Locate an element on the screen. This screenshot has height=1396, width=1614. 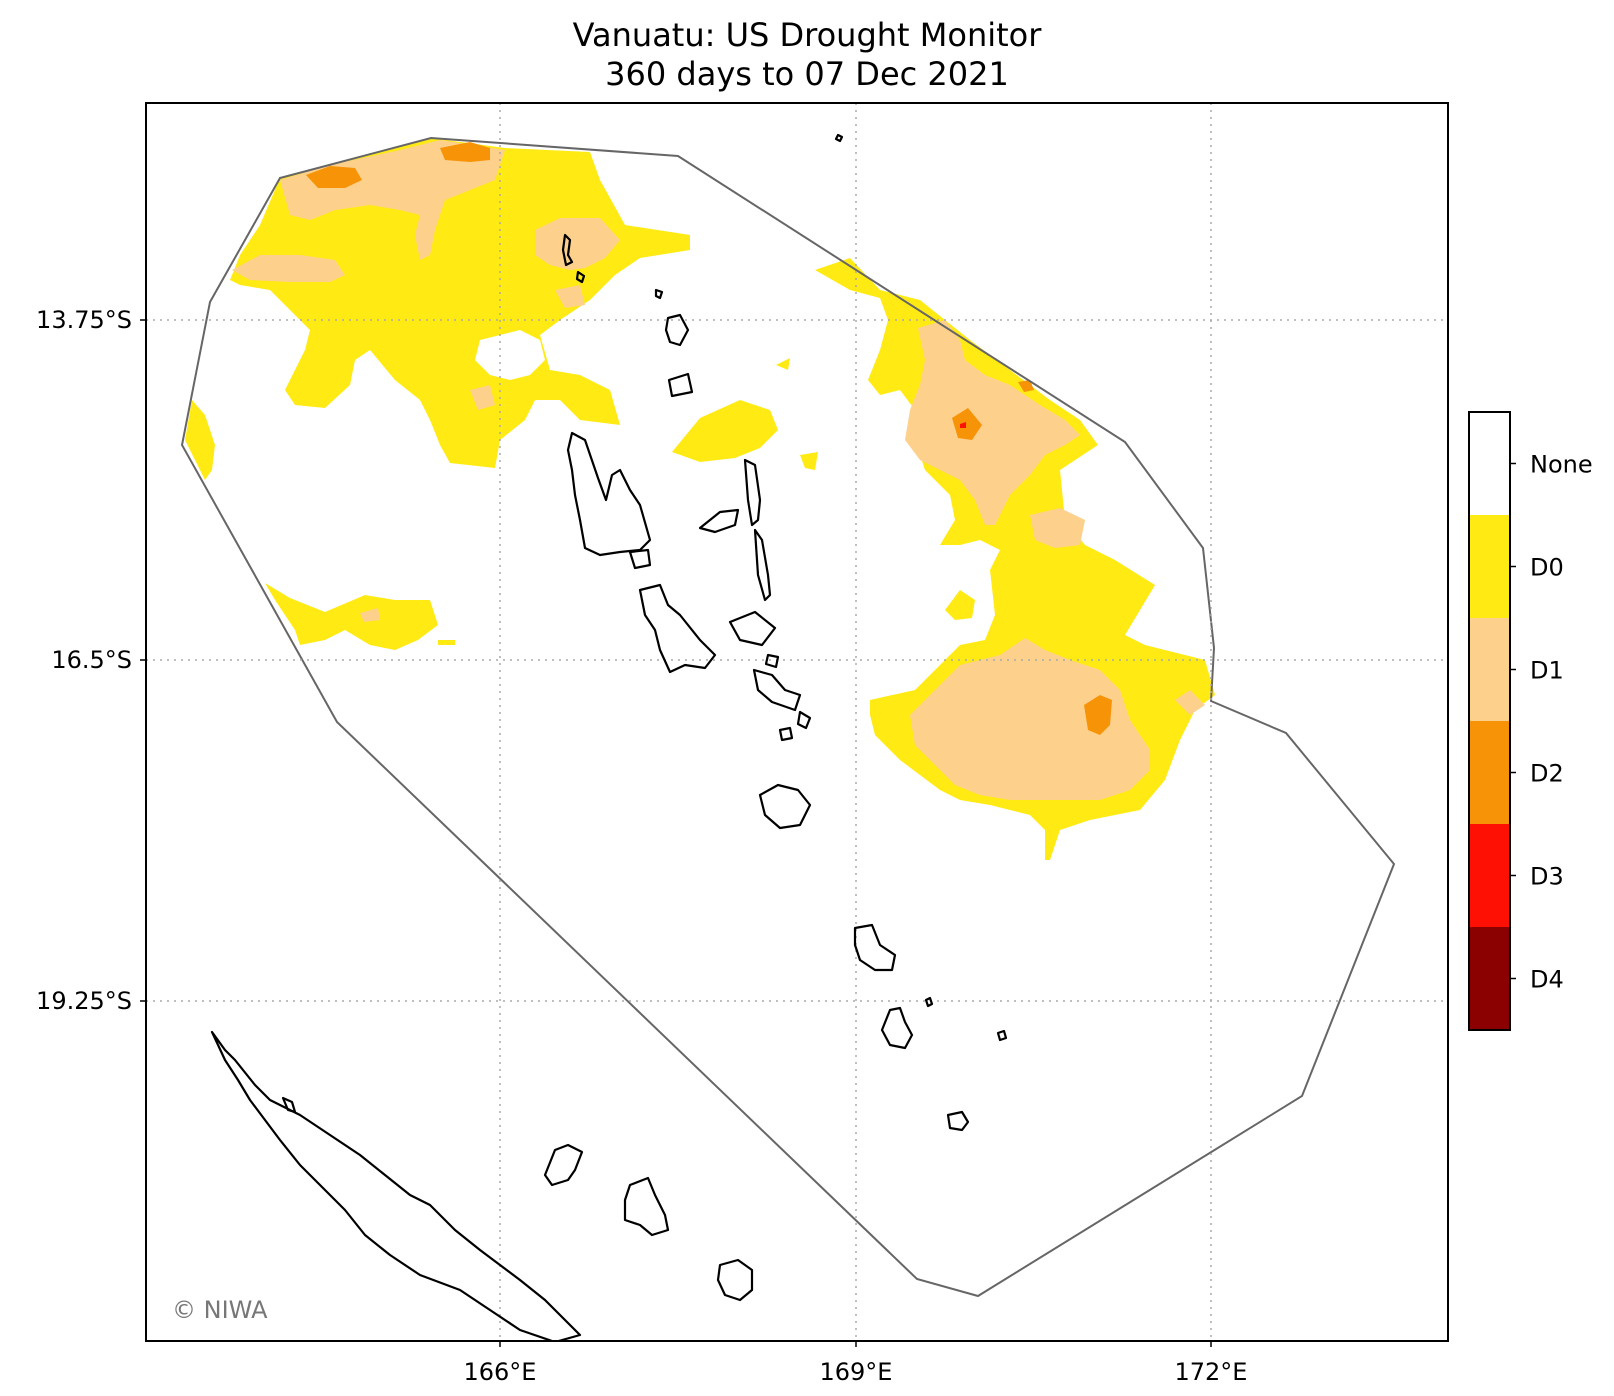
d1-region-speck-west is located at coordinates (482, 397).